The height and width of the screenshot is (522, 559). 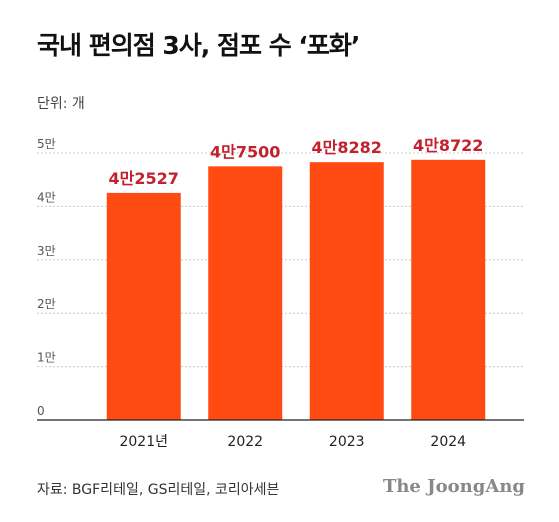 I want to click on x-tick-label: 2023, so click(x=347, y=442).